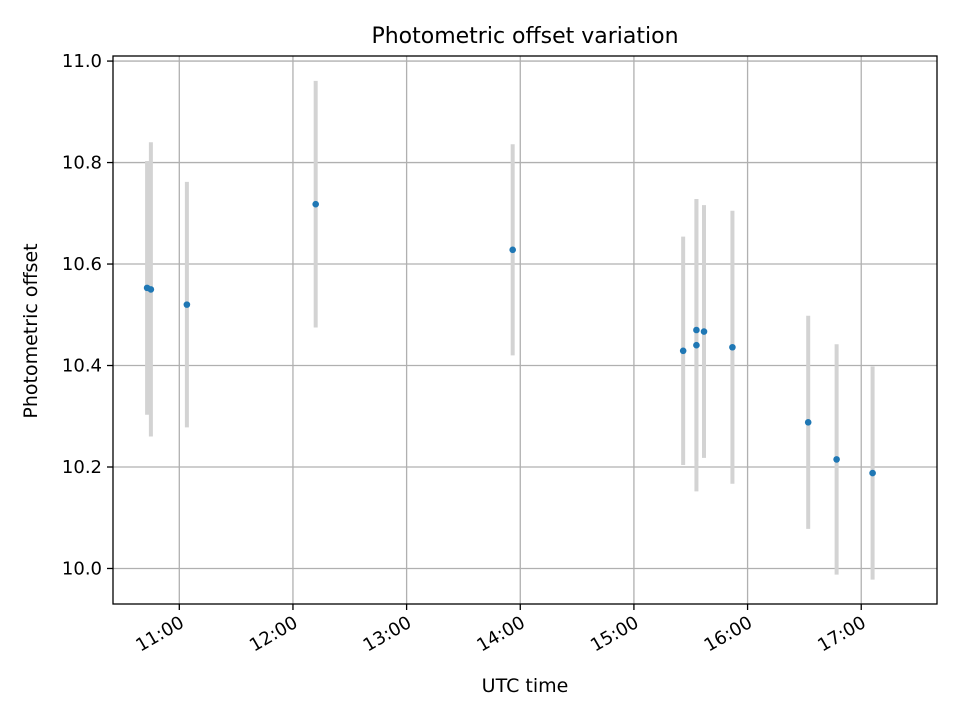  What do you see at coordinates (614, 634) in the screenshot?
I see `x-tick-label: 15:00` at bounding box center [614, 634].